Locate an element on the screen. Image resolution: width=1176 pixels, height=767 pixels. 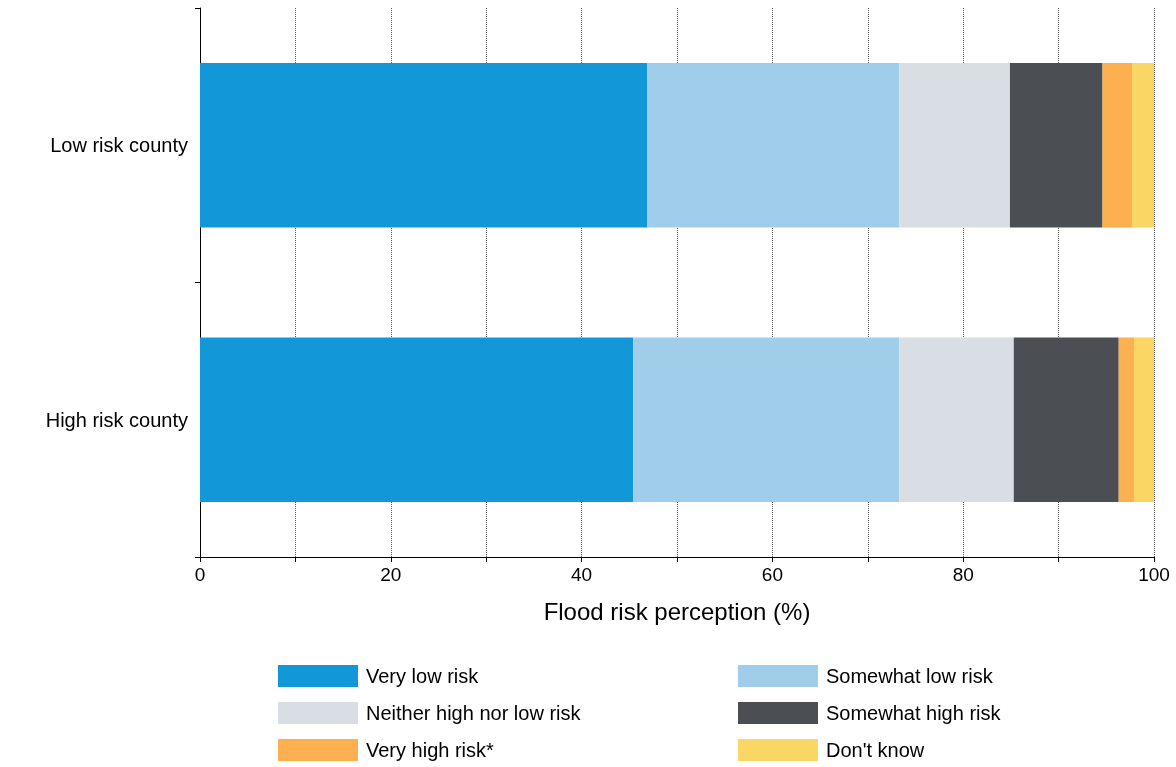
x-tick-label: 80 is located at coordinates (963, 574).